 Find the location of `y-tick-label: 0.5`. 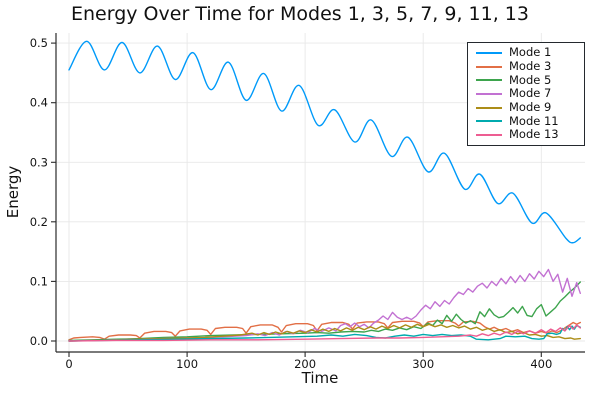

y-tick-label: 0.5 is located at coordinates (39, 43).